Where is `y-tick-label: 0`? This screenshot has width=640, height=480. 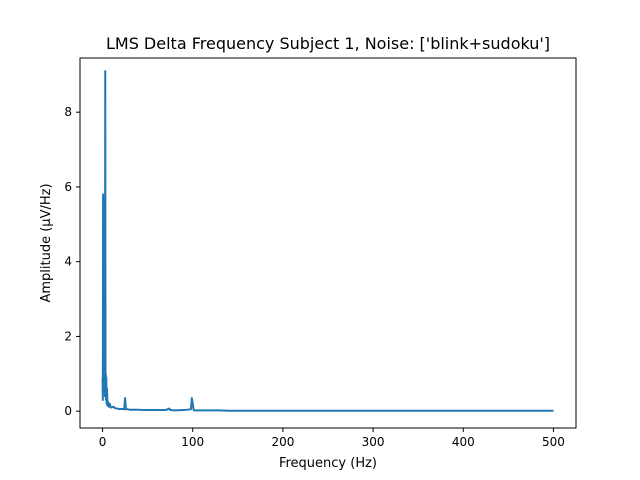
y-tick-label: 0 is located at coordinates (68, 411).